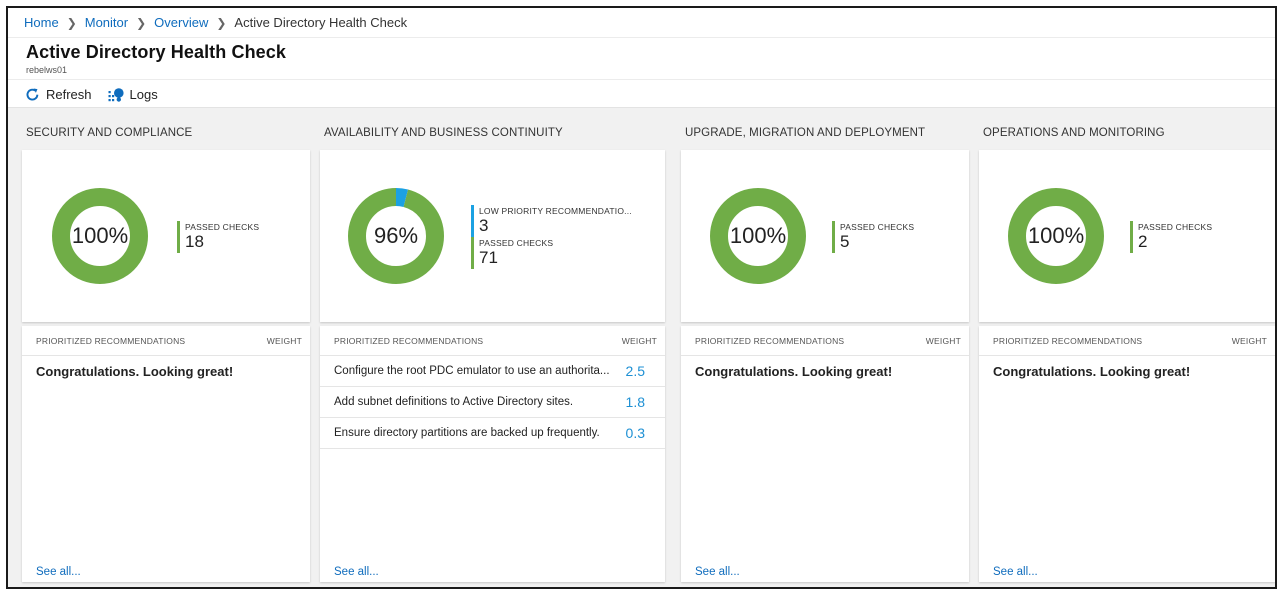  What do you see at coordinates (166, 236) in the screenshot?
I see `summary-card: 100% PASSED CHECKS 18` at bounding box center [166, 236].